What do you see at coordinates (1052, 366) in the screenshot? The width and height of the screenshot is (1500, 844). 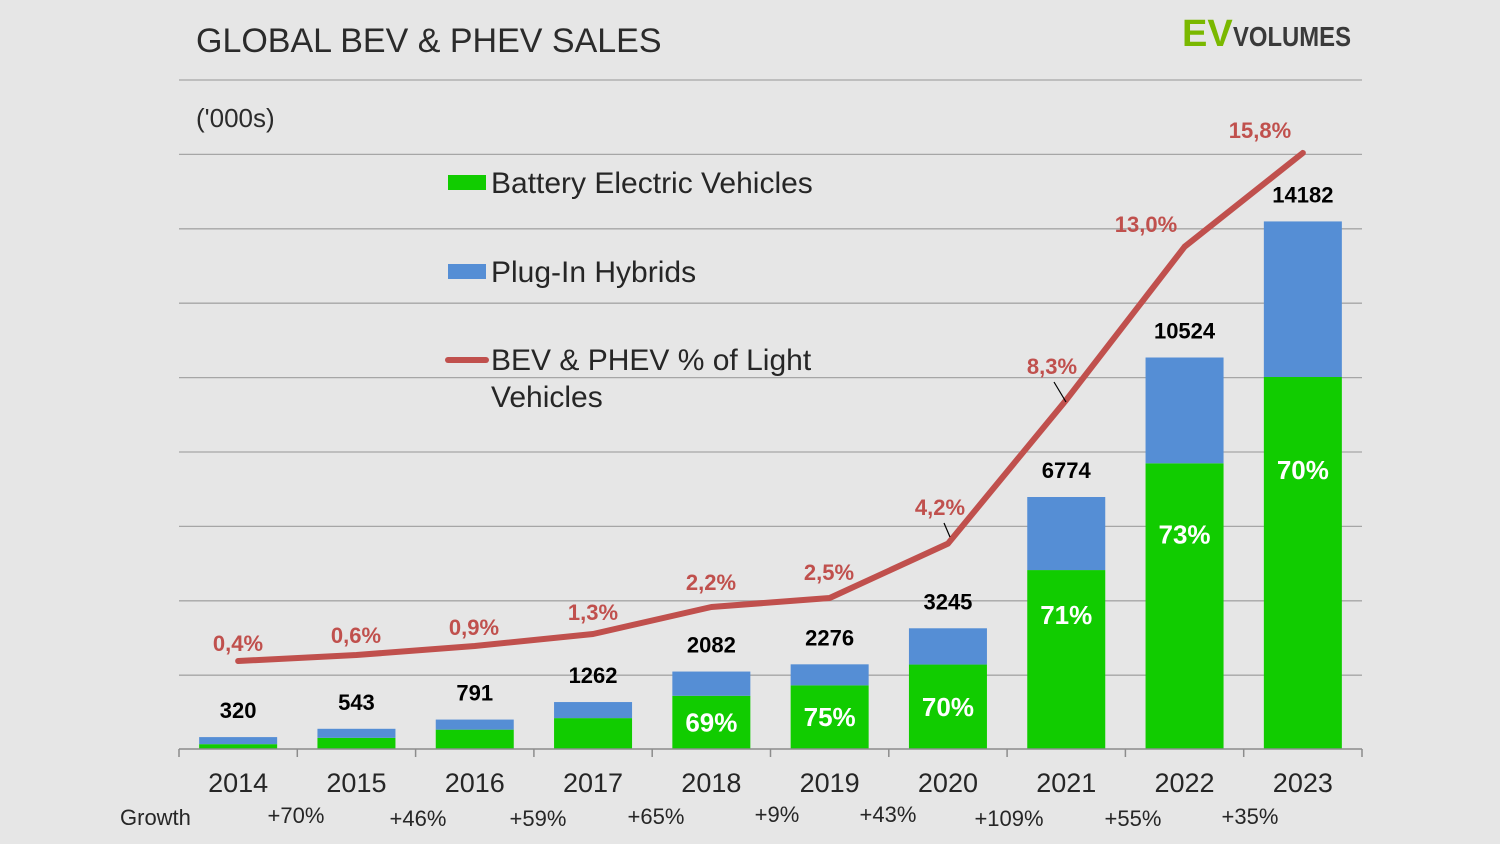 I see `share-label-2021: 8,3%` at bounding box center [1052, 366].